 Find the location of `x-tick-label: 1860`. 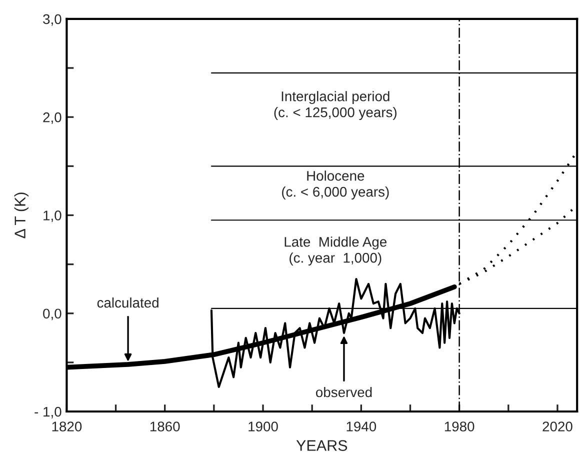

x-tick-label: 1860 is located at coordinates (165, 427).